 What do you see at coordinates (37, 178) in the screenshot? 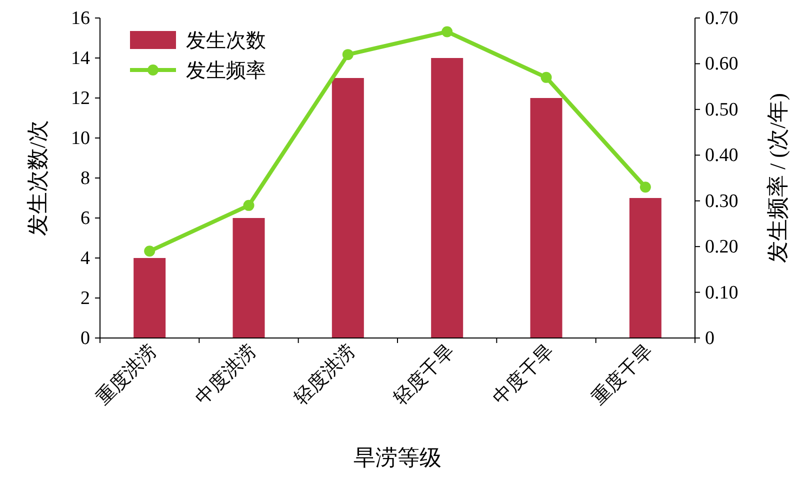
I see `y-axis-title: 发生次数/次` at bounding box center [37, 178].